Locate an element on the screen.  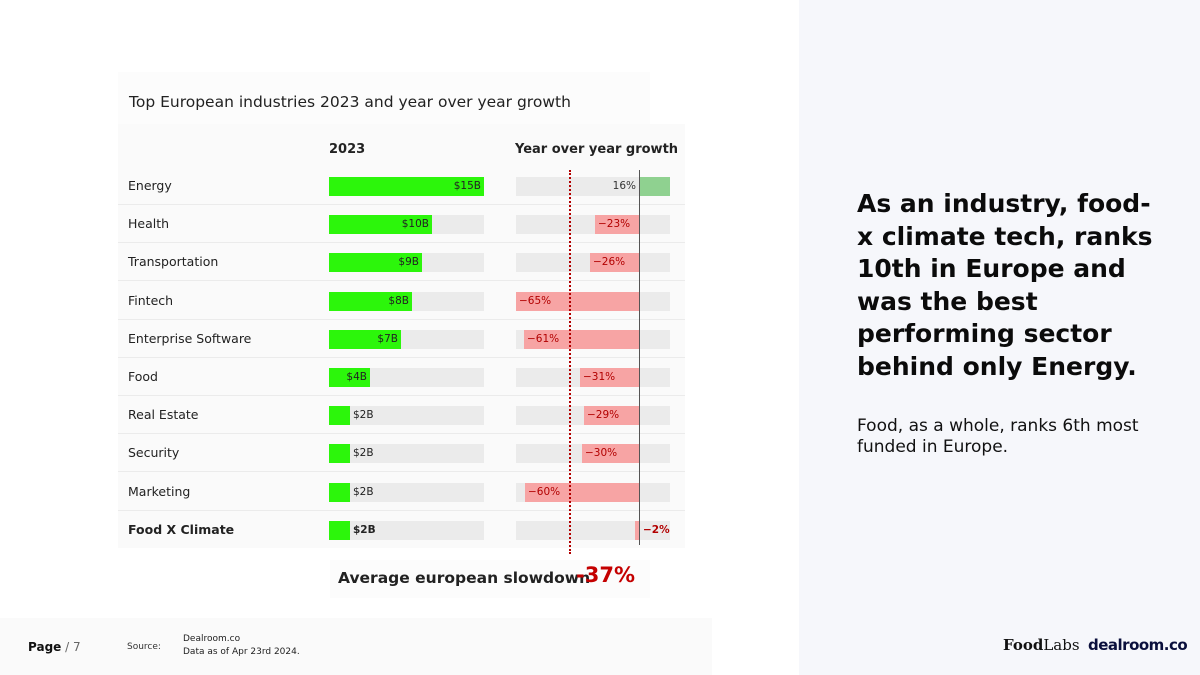
yoy-label: −61% is located at coordinates (543, 338).